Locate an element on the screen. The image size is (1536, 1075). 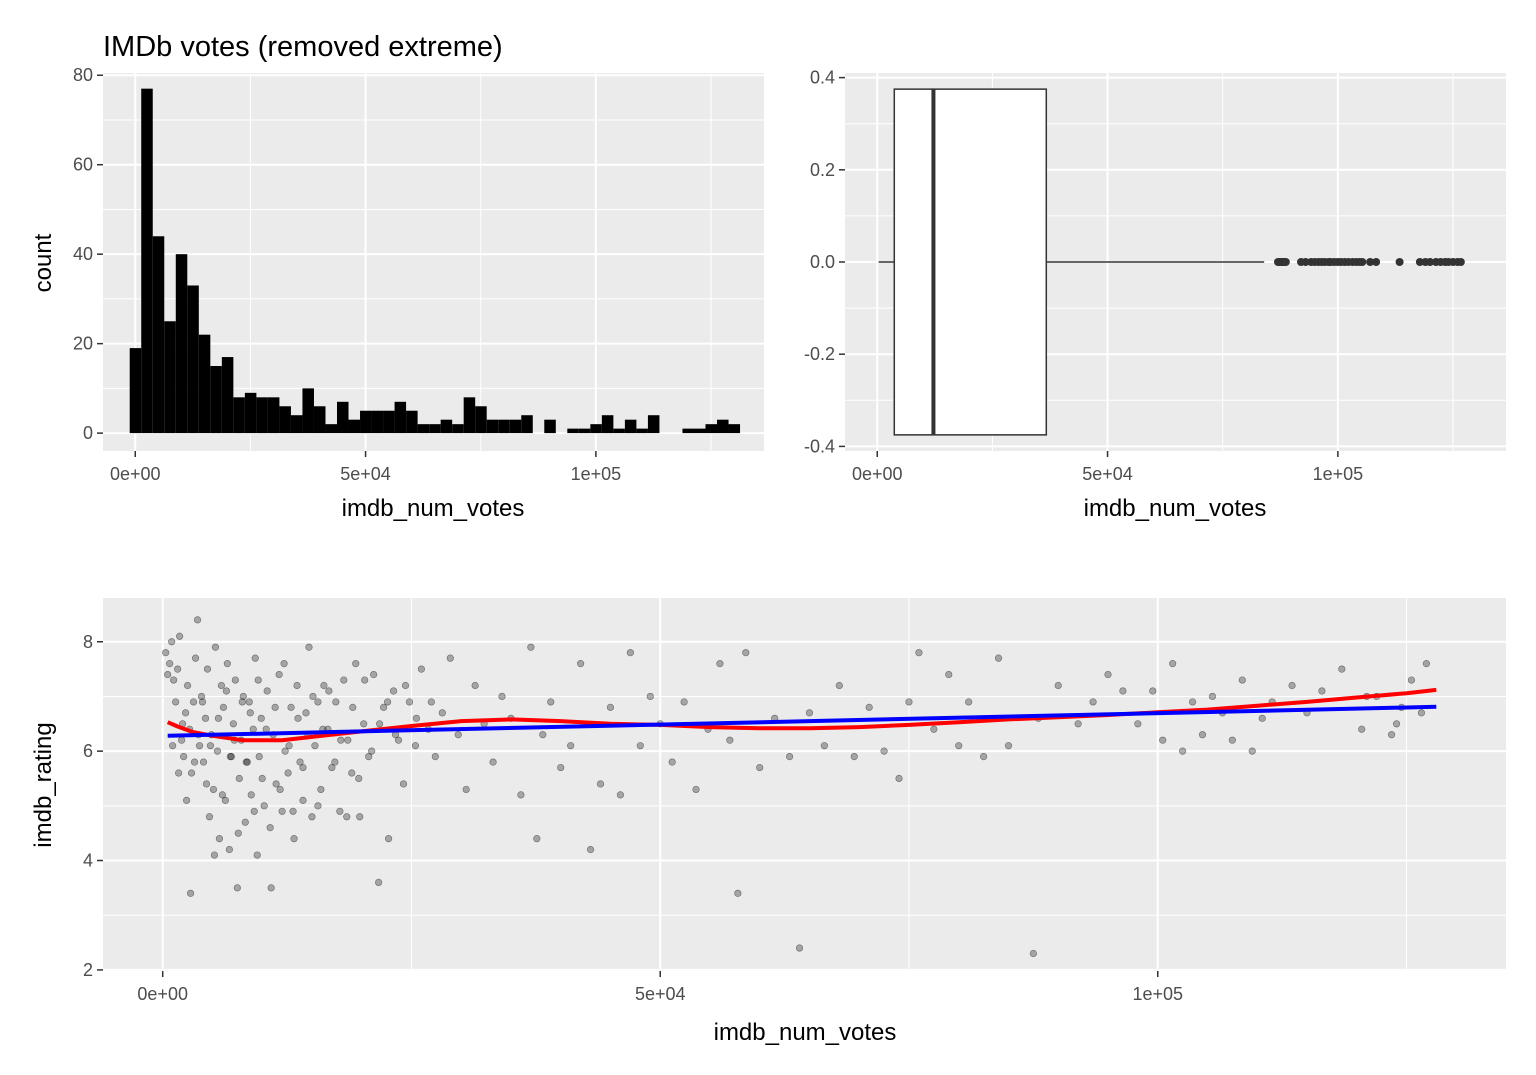
scatter-x-ticks: 0e+00 5e+04 1e+05 is located at coordinates (660, 987).